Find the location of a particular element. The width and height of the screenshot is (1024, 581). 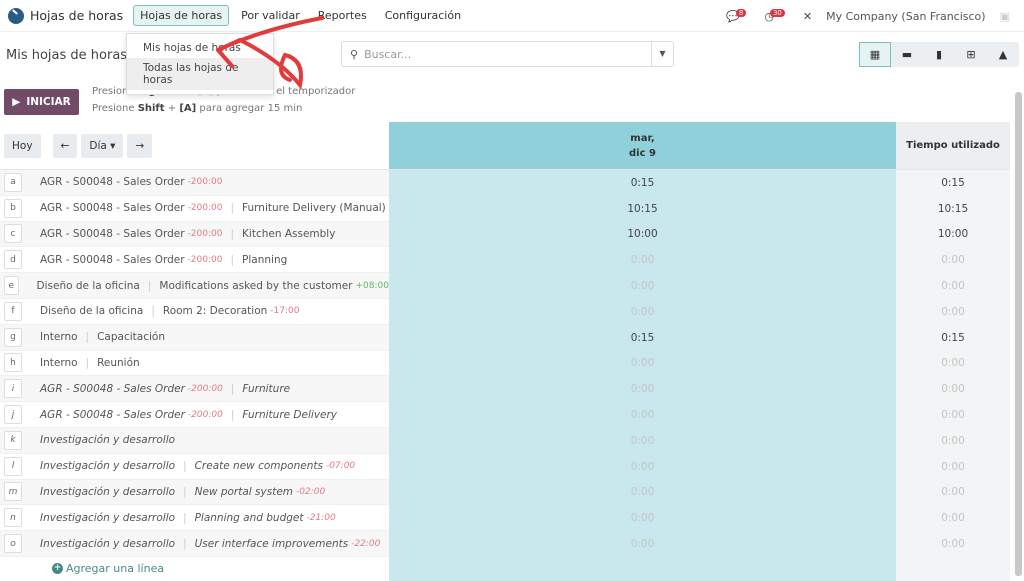

add-time-hint: Presione Shift + [A] para agregar 15 min is located at coordinates (197, 108).